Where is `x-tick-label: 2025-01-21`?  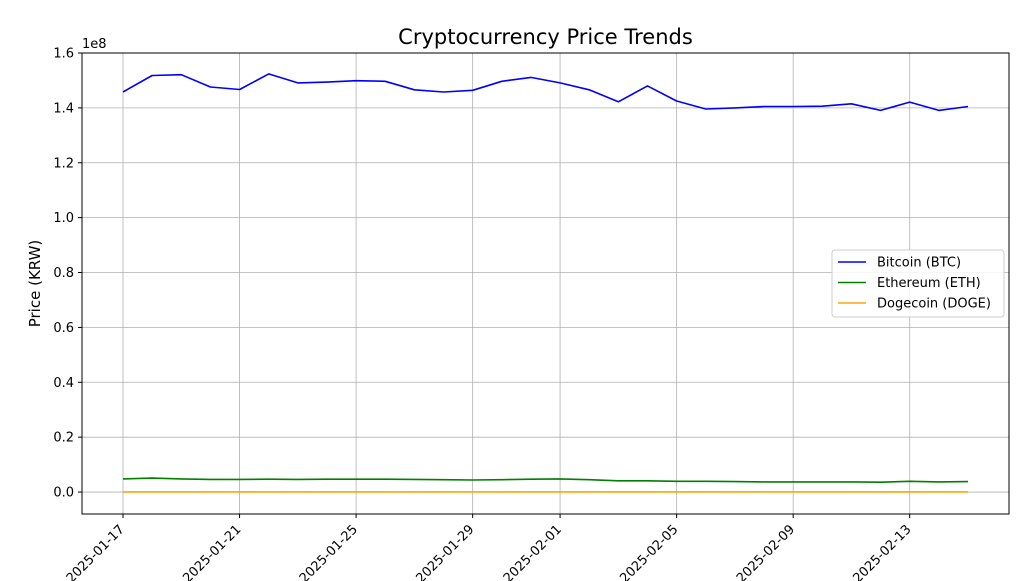
x-tick-label: 2025-01-21 is located at coordinates (212, 551).